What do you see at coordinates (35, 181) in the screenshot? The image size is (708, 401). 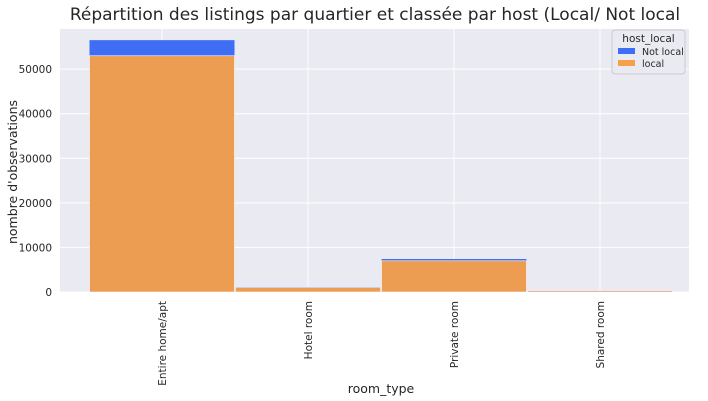 I see `y-axis-ticks: 0 10000 20000 30000 40000 50000` at bounding box center [35, 181].